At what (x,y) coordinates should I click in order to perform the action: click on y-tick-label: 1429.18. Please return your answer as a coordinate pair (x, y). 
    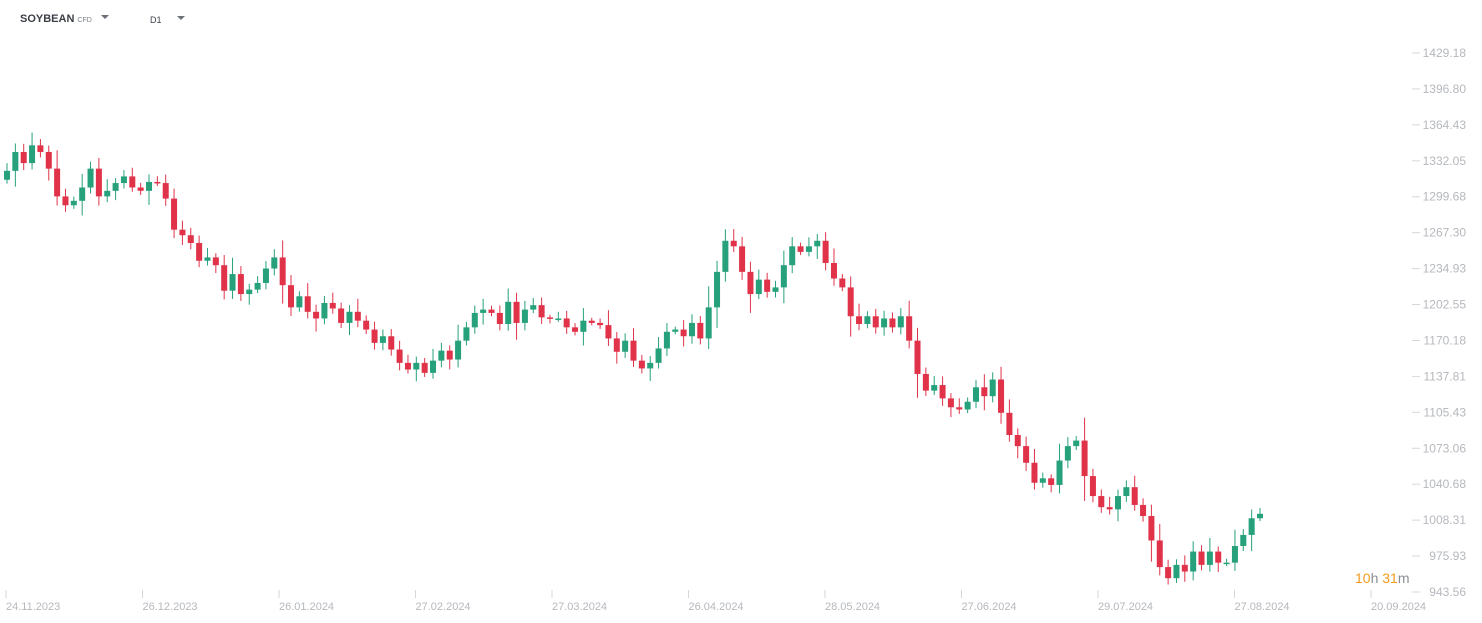
    Looking at the image, I should click on (1445, 53).